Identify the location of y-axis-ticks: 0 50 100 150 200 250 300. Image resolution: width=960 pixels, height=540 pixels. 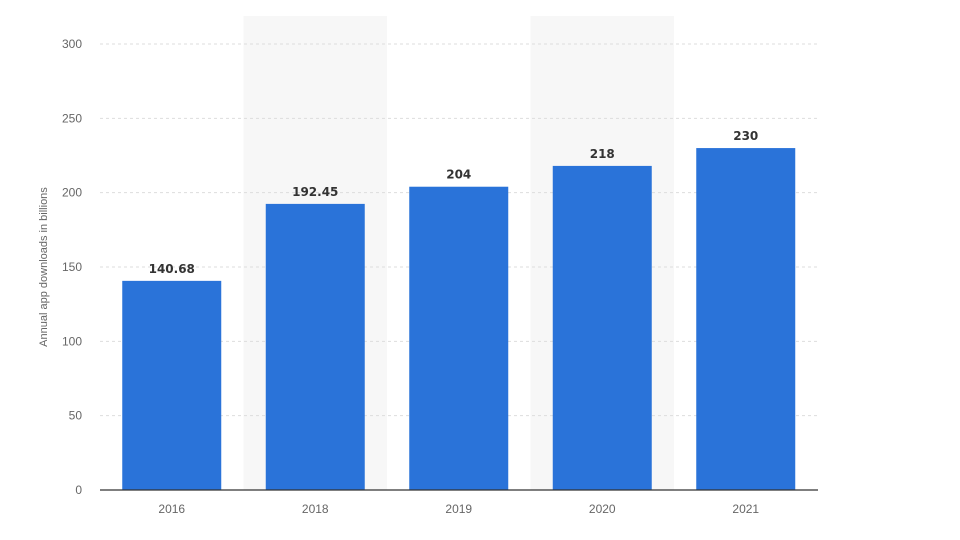
(72, 267).